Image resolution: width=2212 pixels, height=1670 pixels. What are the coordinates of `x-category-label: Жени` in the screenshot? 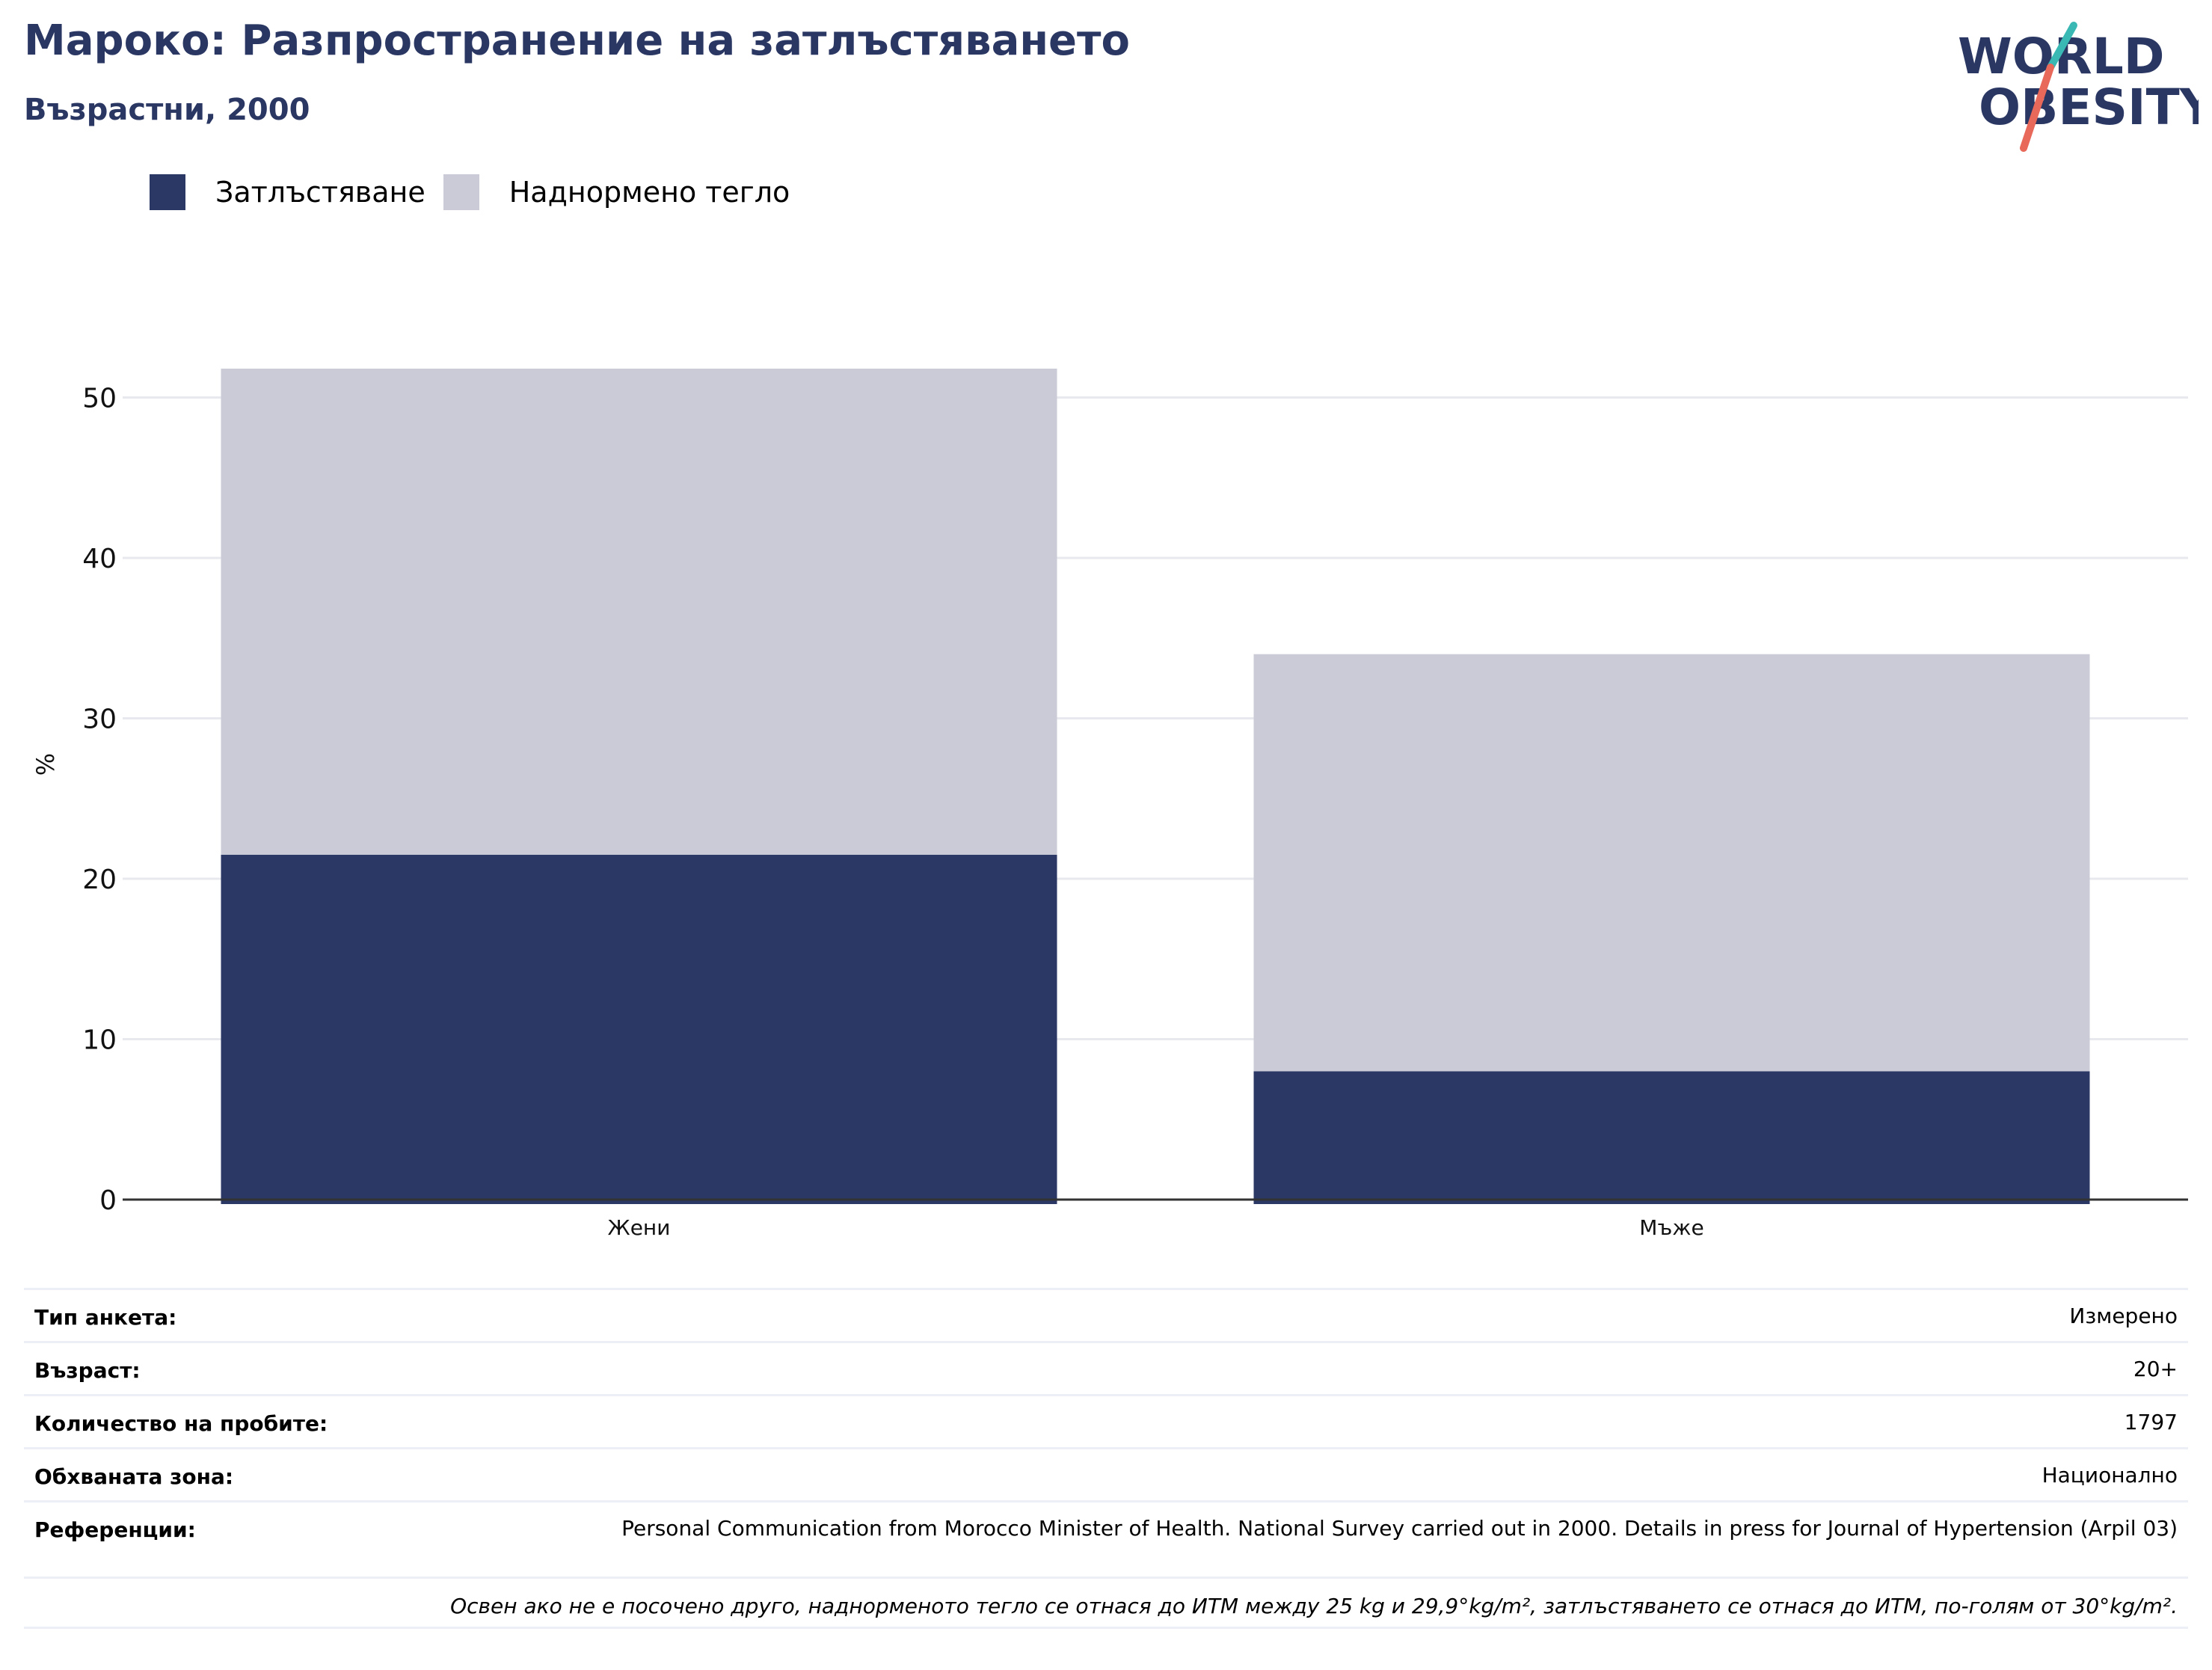 It's located at (639, 1227).